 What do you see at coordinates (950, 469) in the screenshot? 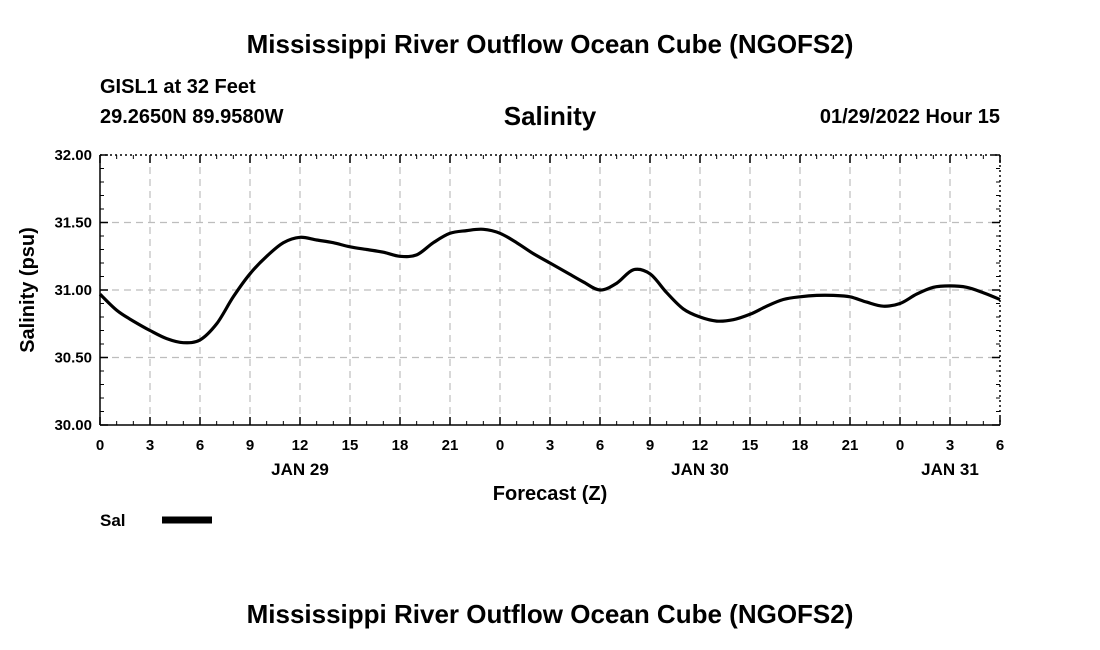
I see `date-label: JAN 31` at bounding box center [950, 469].